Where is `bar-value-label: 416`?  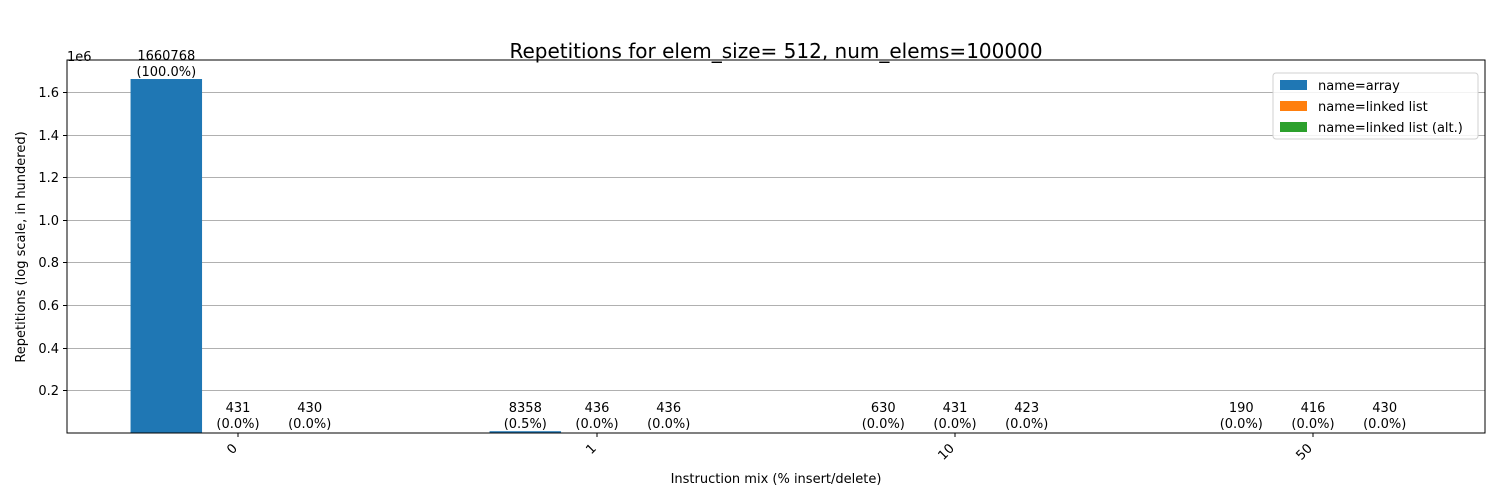
bar-value-label: 416 is located at coordinates (1313, 408).